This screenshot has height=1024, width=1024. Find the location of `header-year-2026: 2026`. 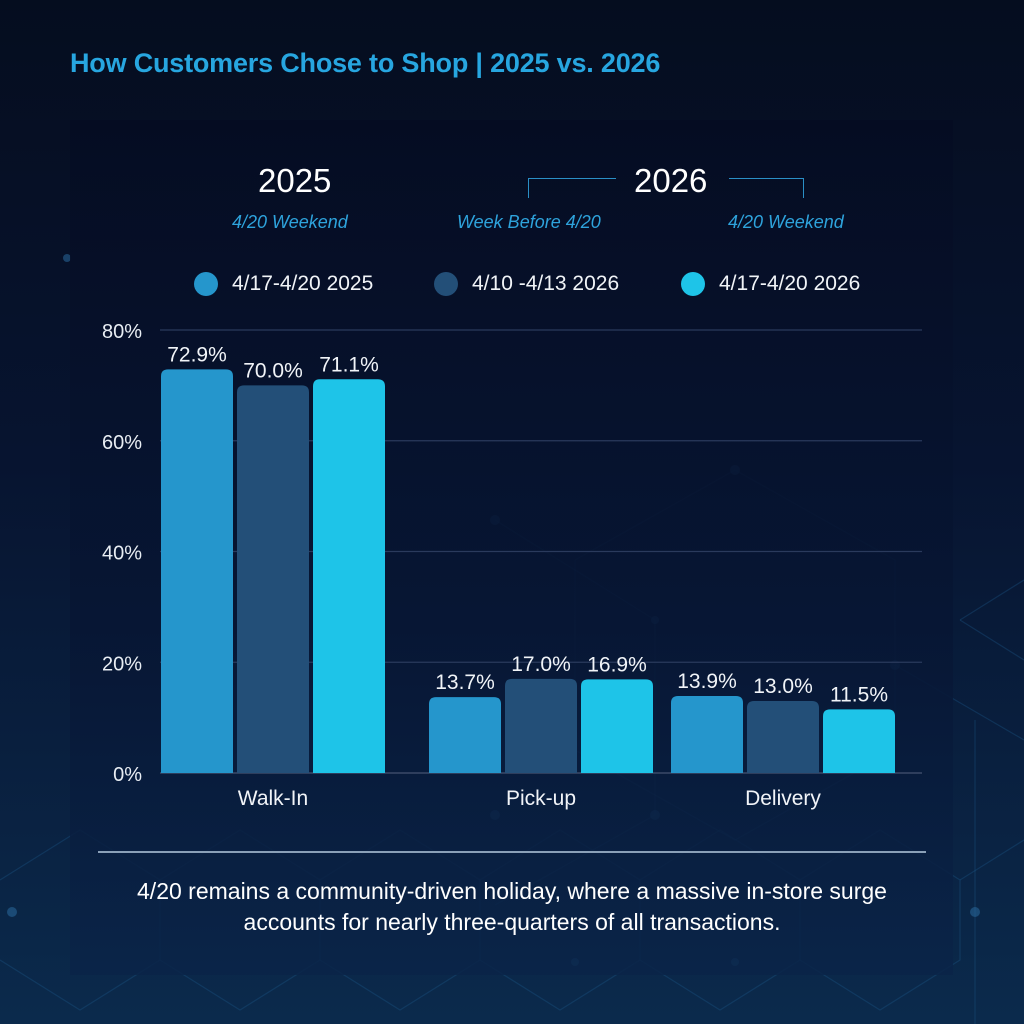

header-year-2026: 2026 is located at coordinates (671, 180).